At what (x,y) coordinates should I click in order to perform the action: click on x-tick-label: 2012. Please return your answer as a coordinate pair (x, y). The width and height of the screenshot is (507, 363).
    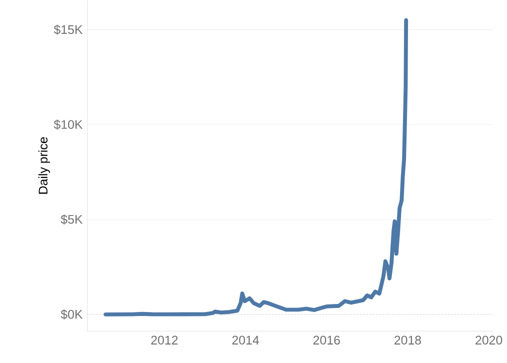
    Looking at the image, I should click on (164, 340).